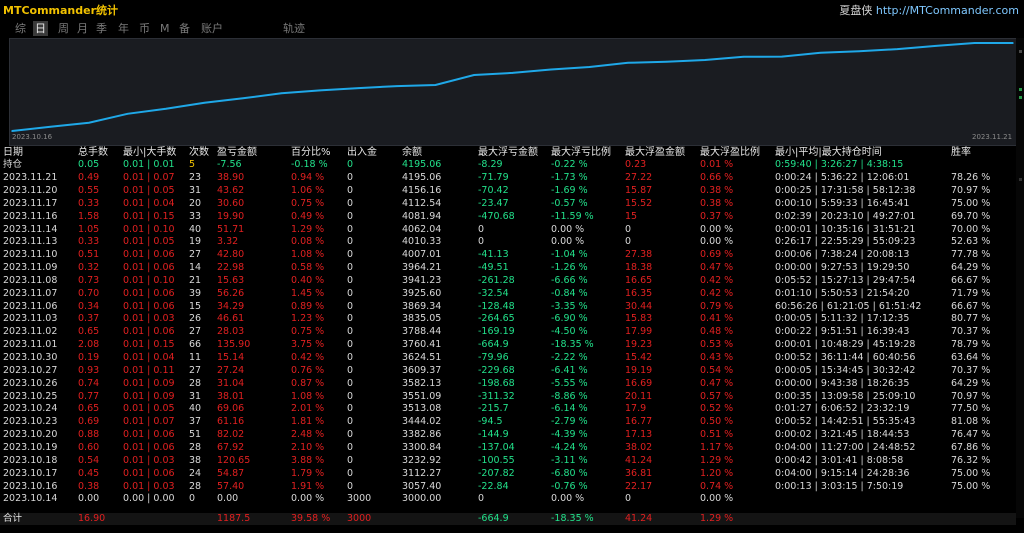  I want to click on tab-7: M, so click(165, 28).